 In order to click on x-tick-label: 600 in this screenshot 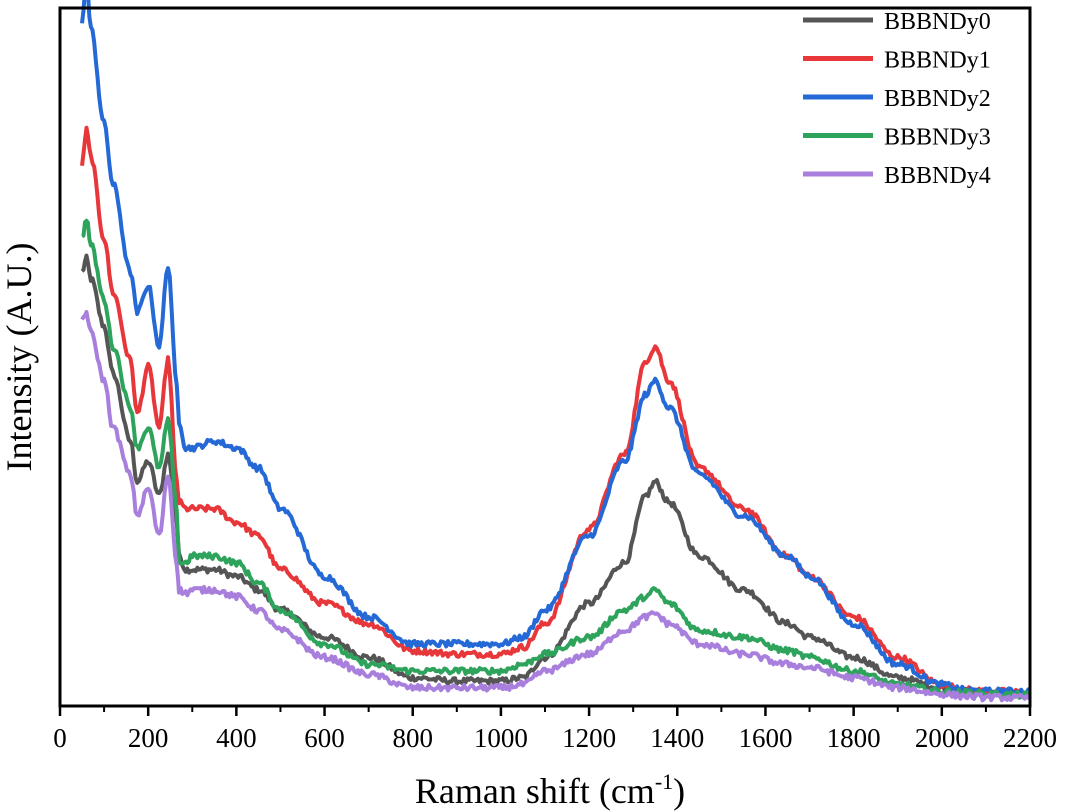, I will do `click(324, 738)`.